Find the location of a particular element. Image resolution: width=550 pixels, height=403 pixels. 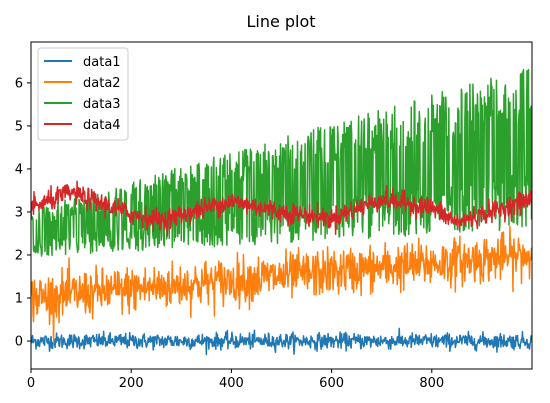

series-line-data1 is located at coordinates (281, 341).